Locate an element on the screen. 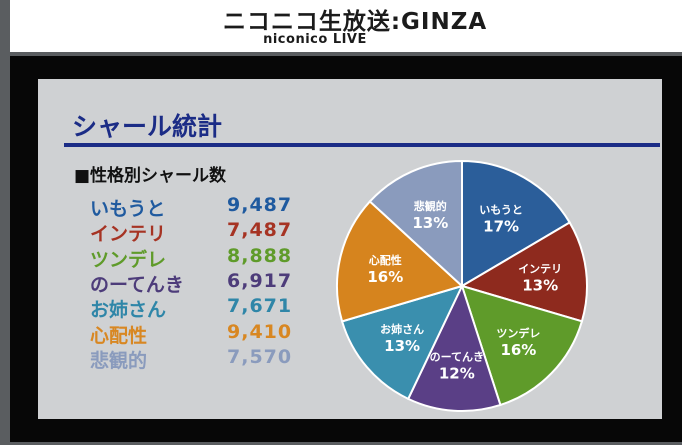 Image resolution: width=689 pixels, height=445 pixels. niconico-live-sublogo: niconico LIVE is located at coordinates (315, 39).